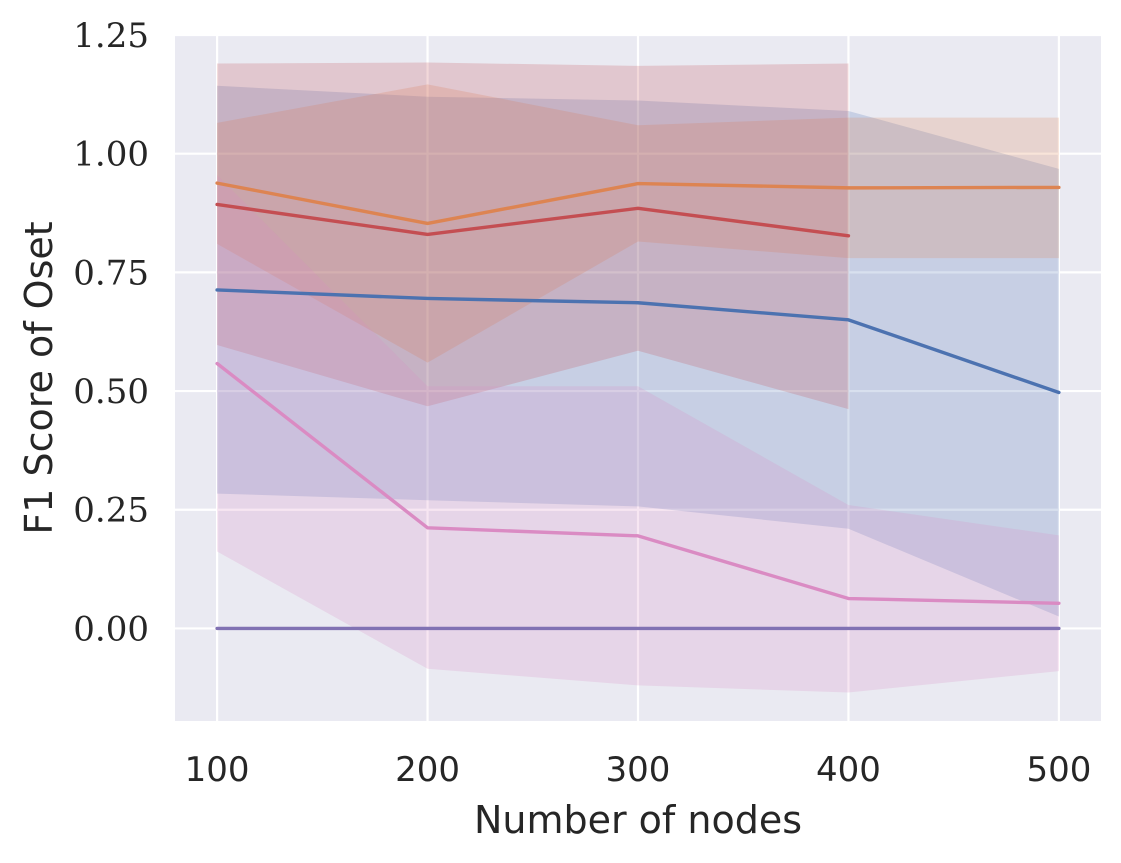 The image size is (1121, 863). Describe the element at coordinates (111, 392) in the screenshot. I see `y-tick-label-2: 0.50` at that location.